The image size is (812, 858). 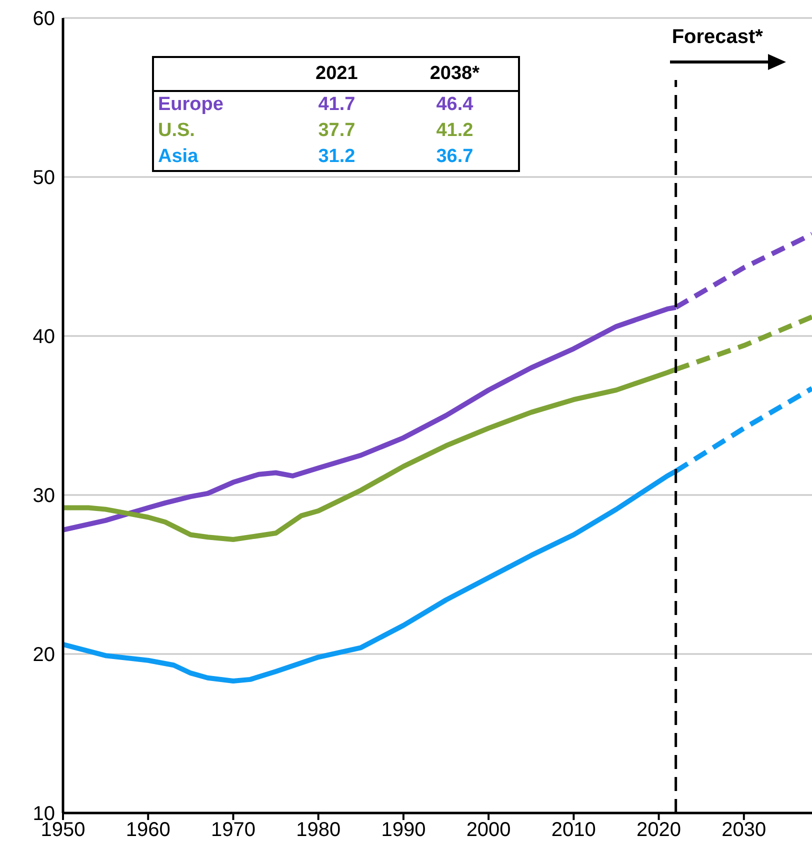 I want to click on y-tick-label: 20, so click(x=43, y=655).